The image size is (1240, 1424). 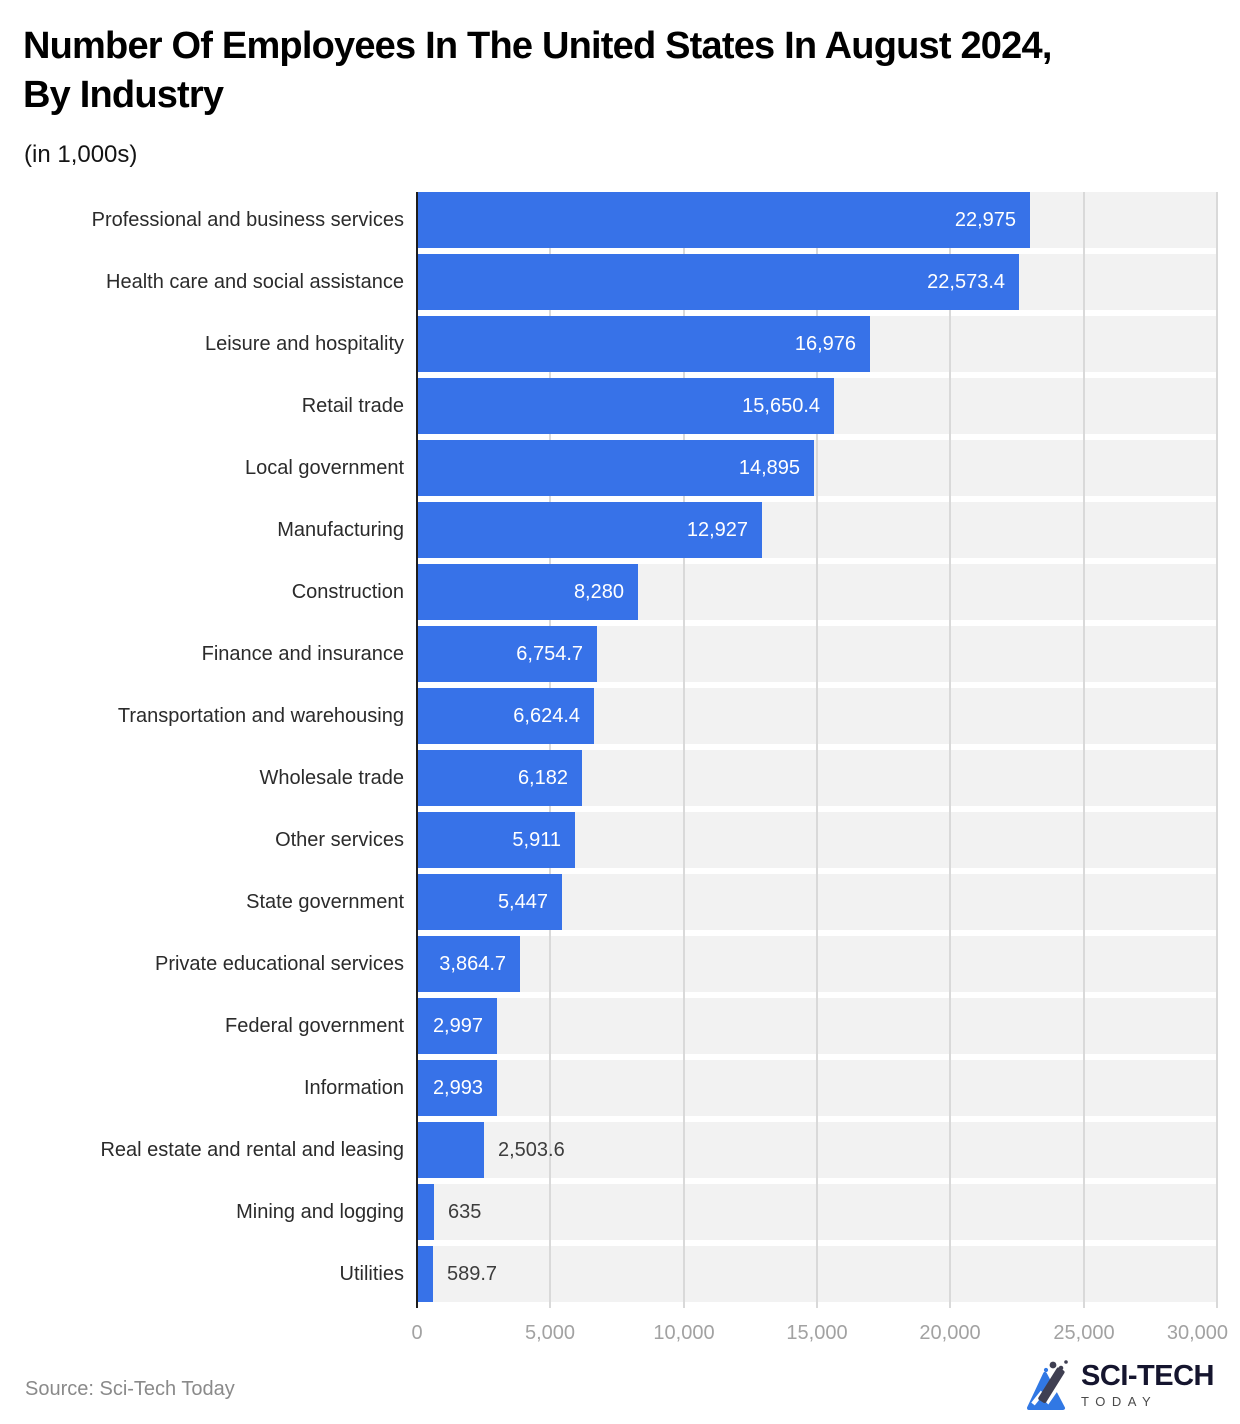 What do you see at coordinates (817, 1088) in the screenshot?
I see `category-band: 2,993` at bounding box center [817, 1088].